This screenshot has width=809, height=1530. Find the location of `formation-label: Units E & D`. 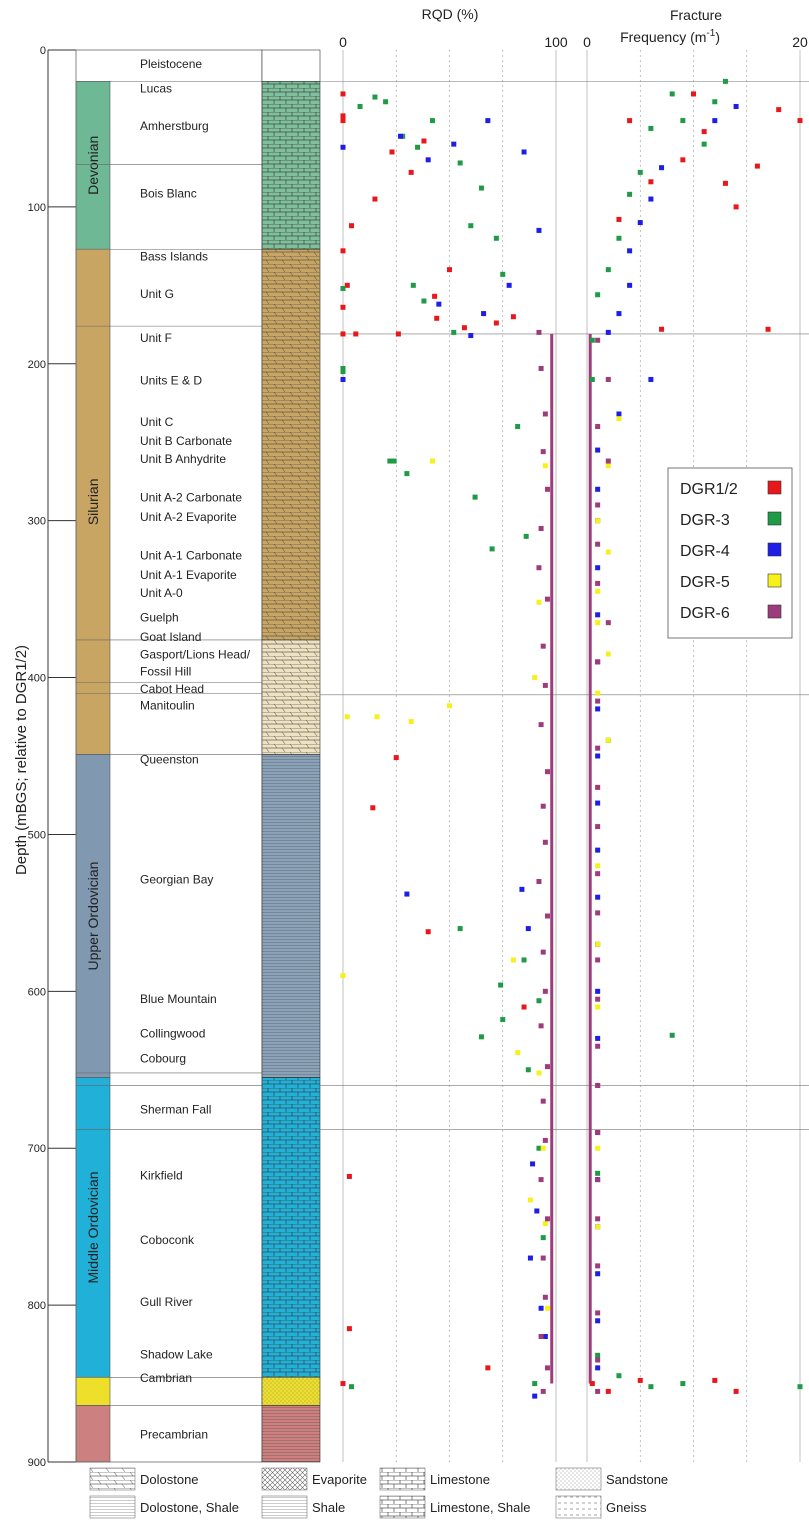

formation-label: Units E & D is located at coordinates (171, 381).